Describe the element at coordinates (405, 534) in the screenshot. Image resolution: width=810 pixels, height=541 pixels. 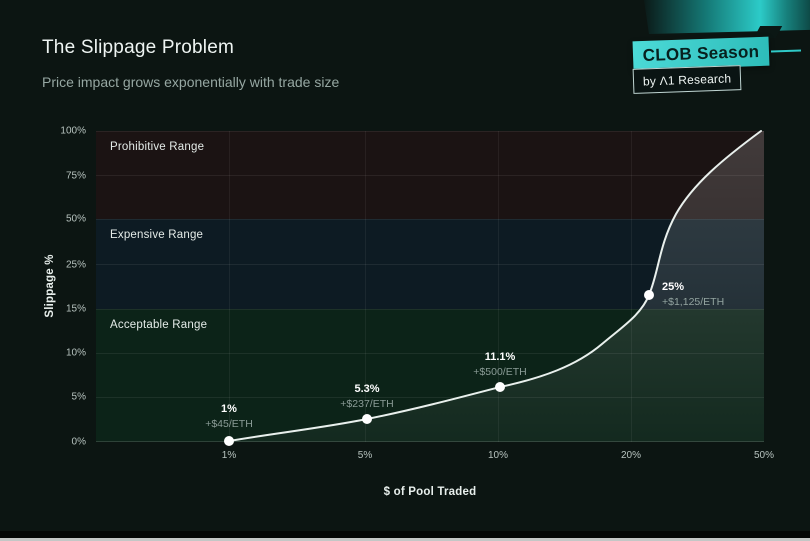
I see `bottom-black-bar` at that location.